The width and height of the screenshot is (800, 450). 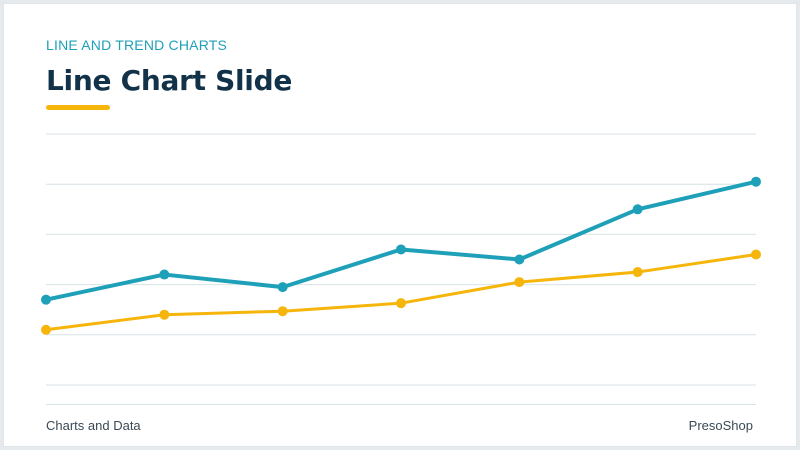 What do you see at coordinates (401, 404) in the screenshot?
I see `footer-divider` at bounding box center [401, 404].